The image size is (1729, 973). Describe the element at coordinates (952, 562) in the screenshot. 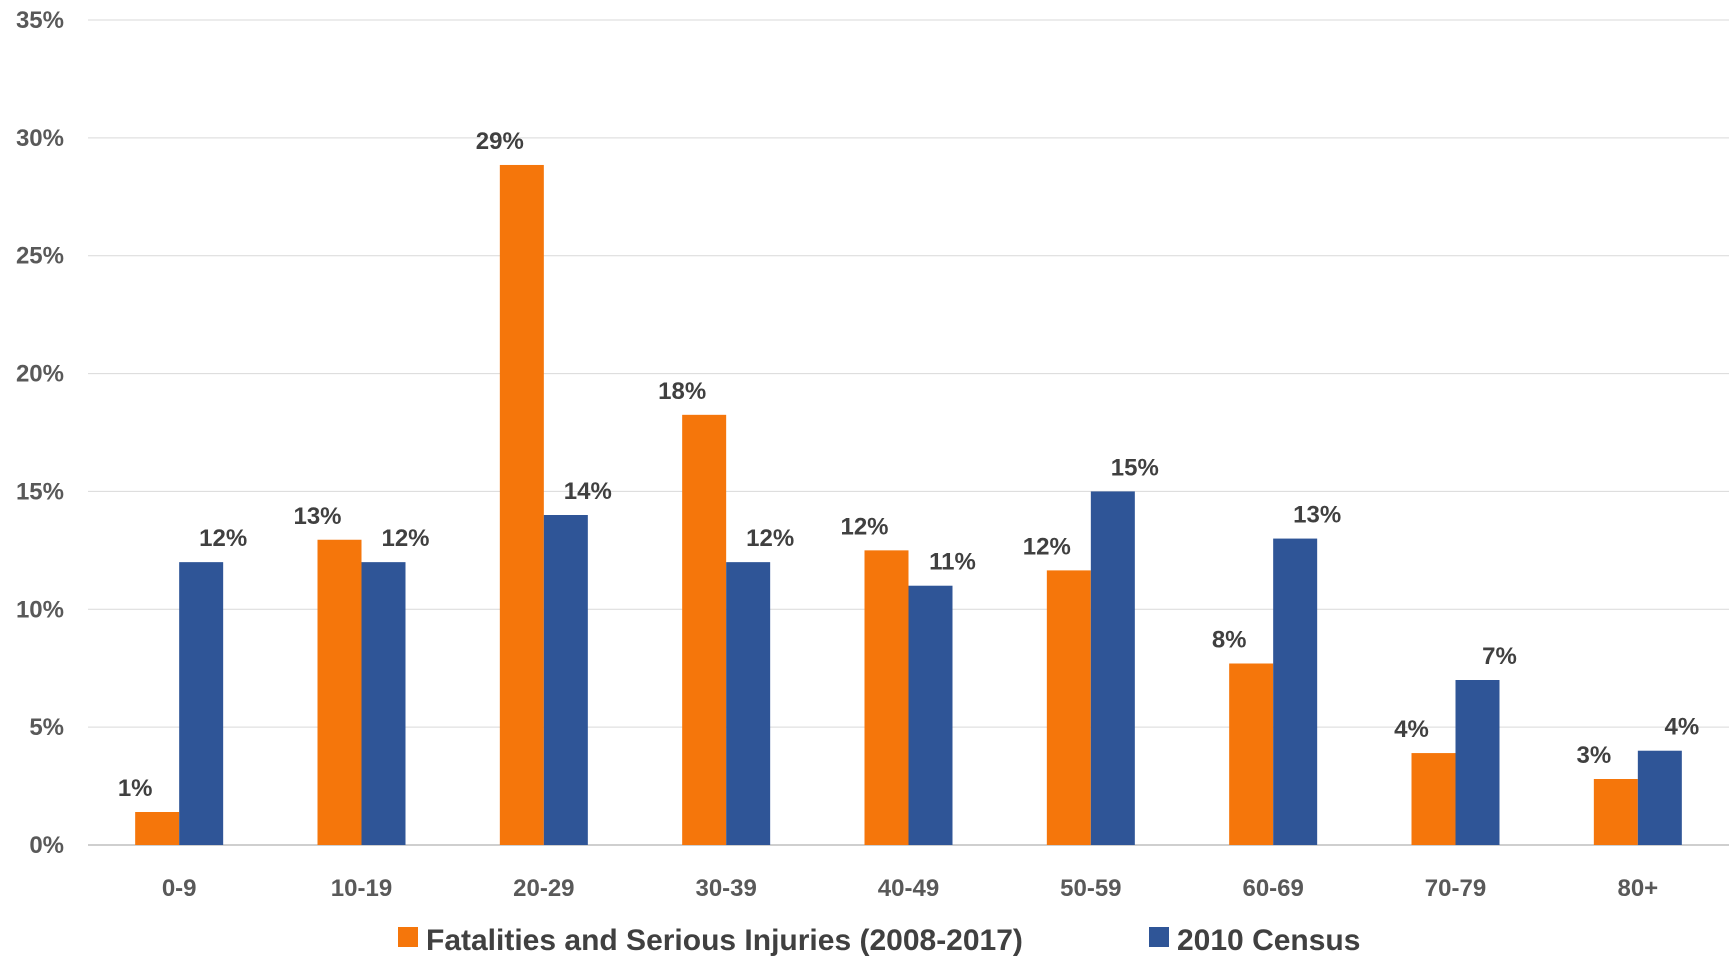

I see `data-label: 11%` at that location.